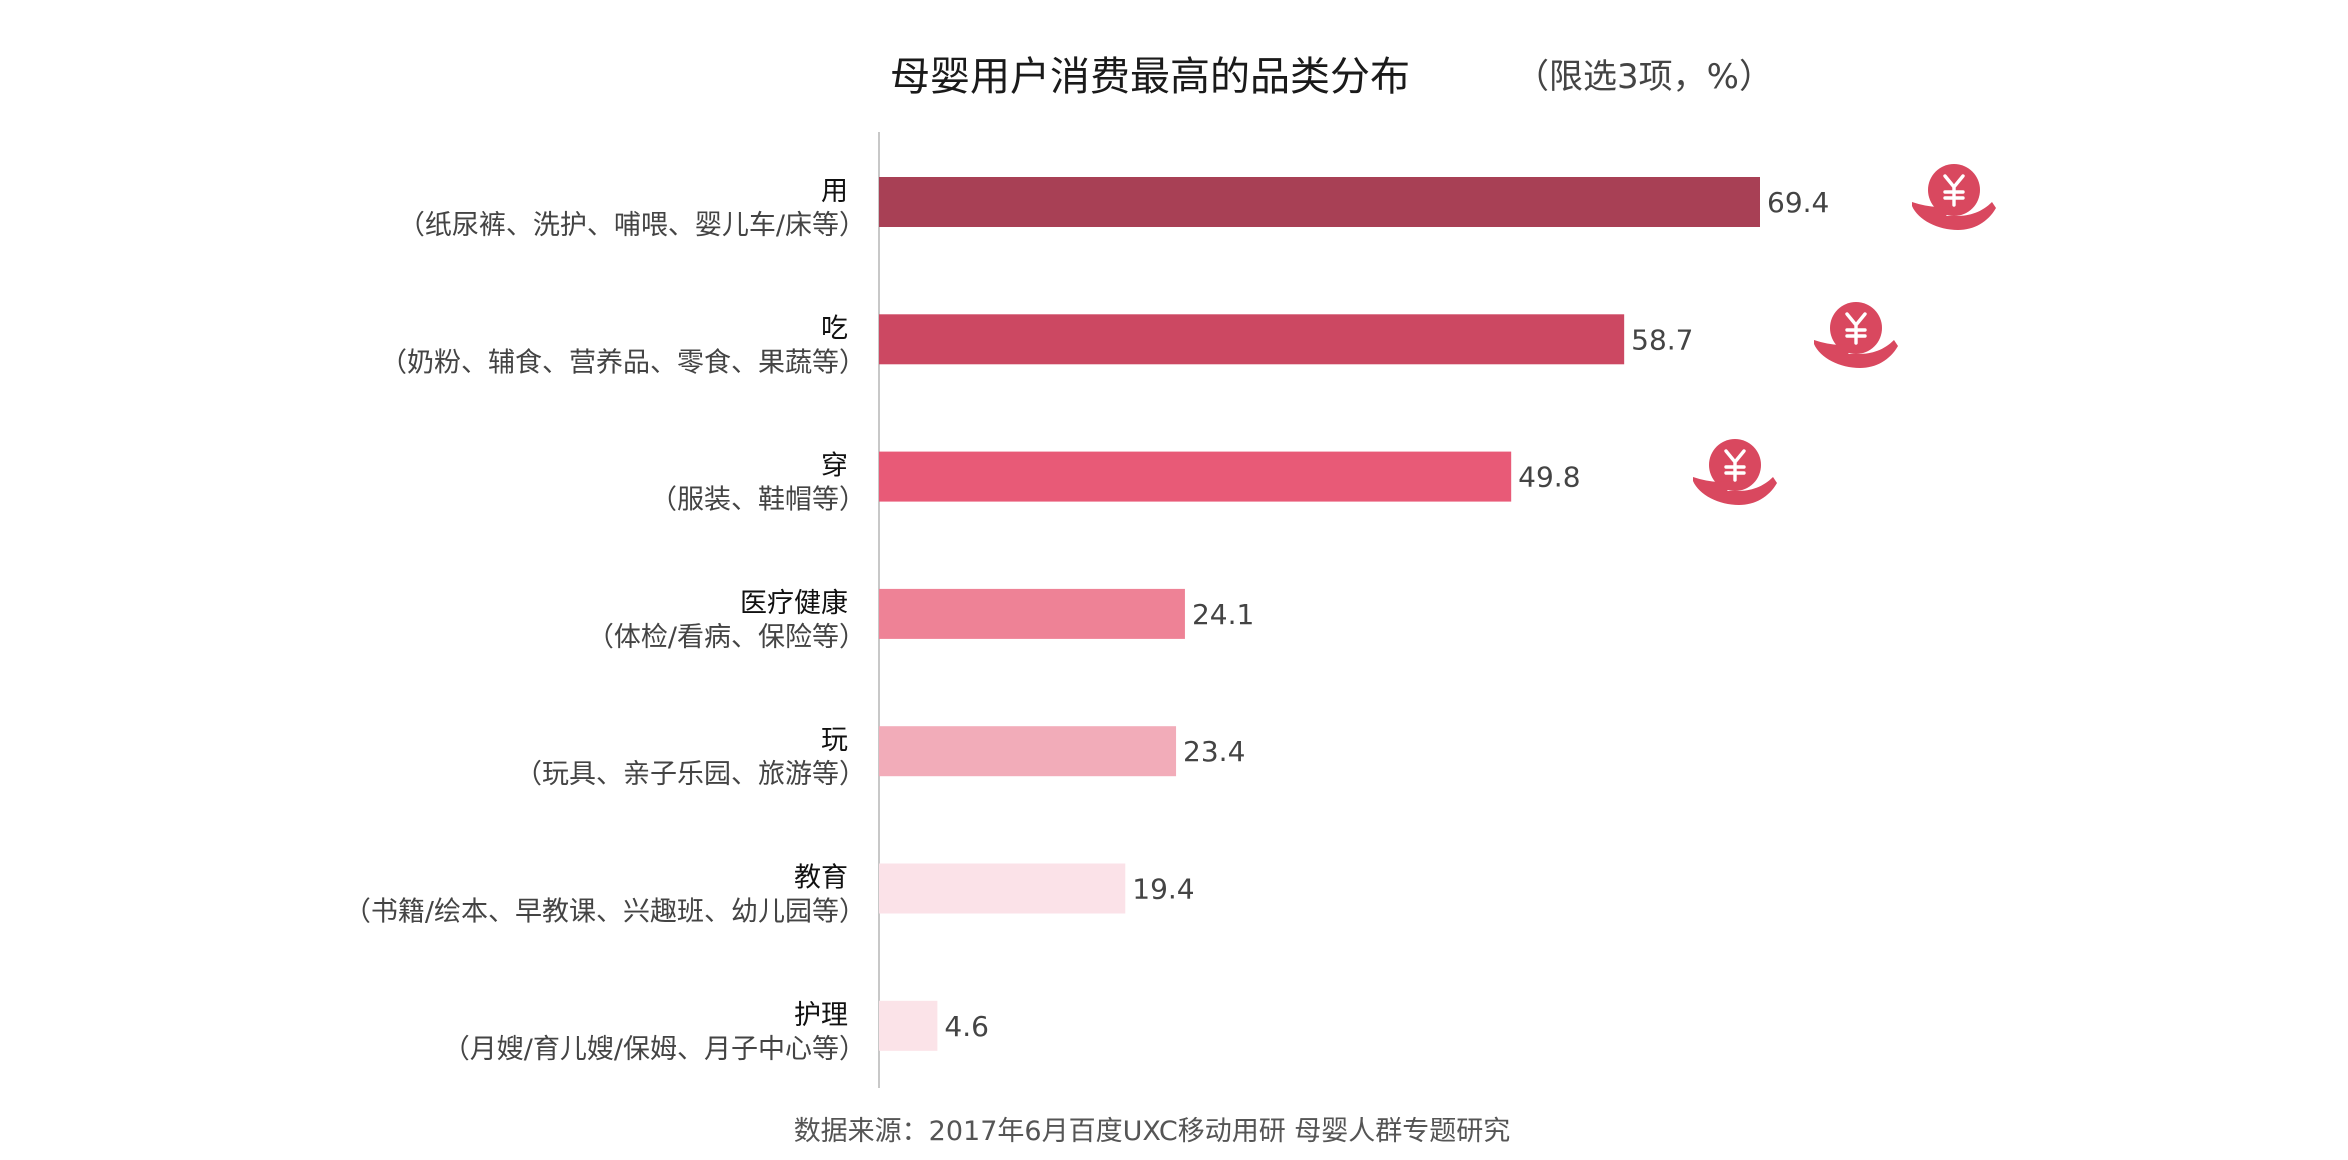 Image resolution: width=2348 pixels, height=1160 pixels. I want to click on value-label-1: 69.4, so click(1798, 202).